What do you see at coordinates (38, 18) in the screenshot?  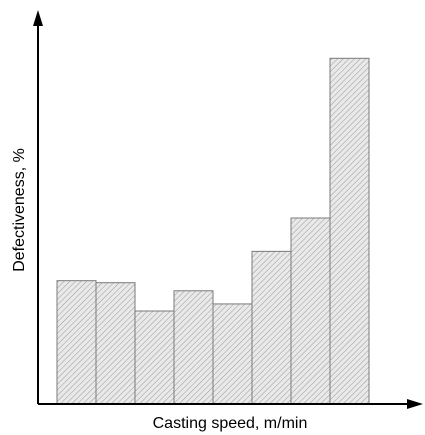 I see `y-axis-arrow` at bounding box center [38, 18].